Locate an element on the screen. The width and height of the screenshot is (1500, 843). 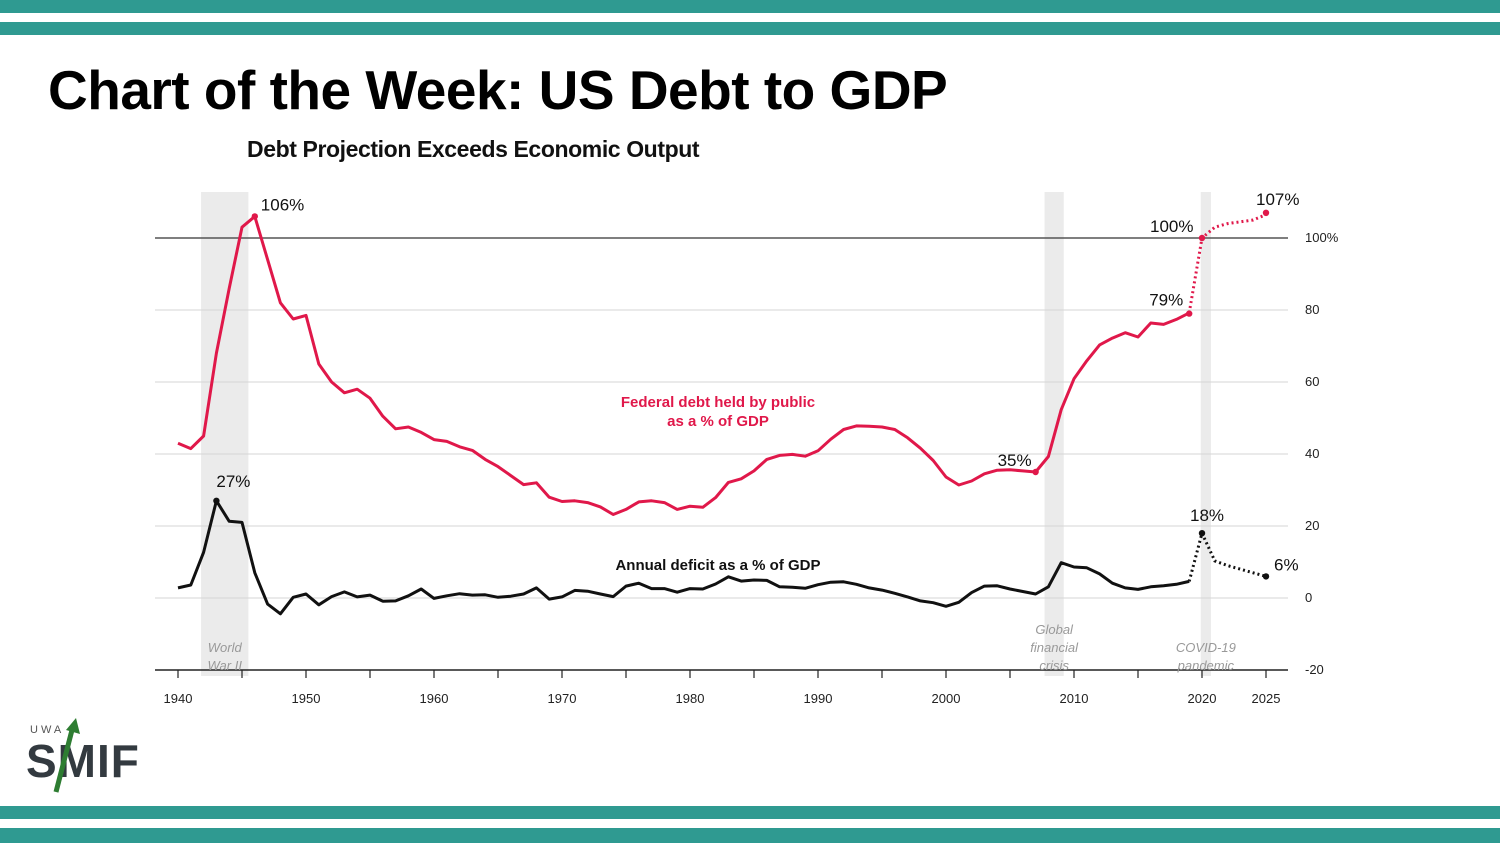
value-label-0-1: 35% is located at coordinates (1015, 460).